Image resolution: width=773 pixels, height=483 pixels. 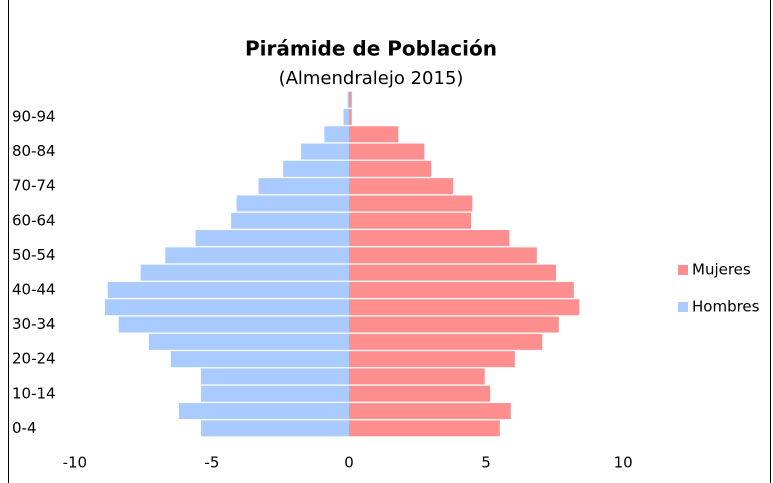 What do you see at coordinates (371, 78) in the screenshot?
I see `chart-subtitle: (Almendralejo 2015)` at bounding box center [371, 78].